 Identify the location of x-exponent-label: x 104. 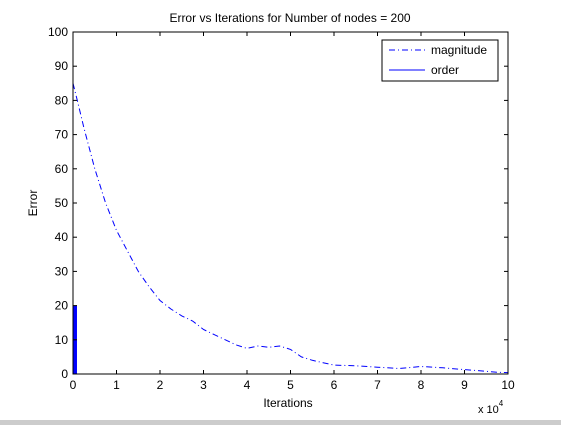
(491, 407).